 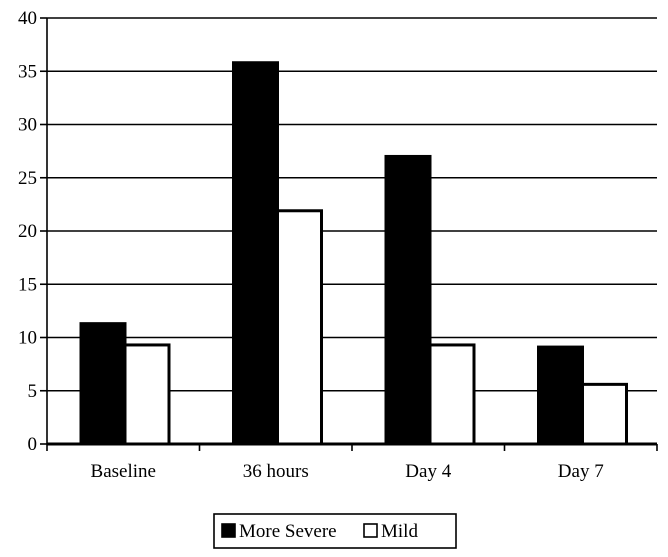 What do you see at coordinates (27, 338) in the screenshot?
I see `y-tick-label-10: 10` at bounding box center [27, 338].